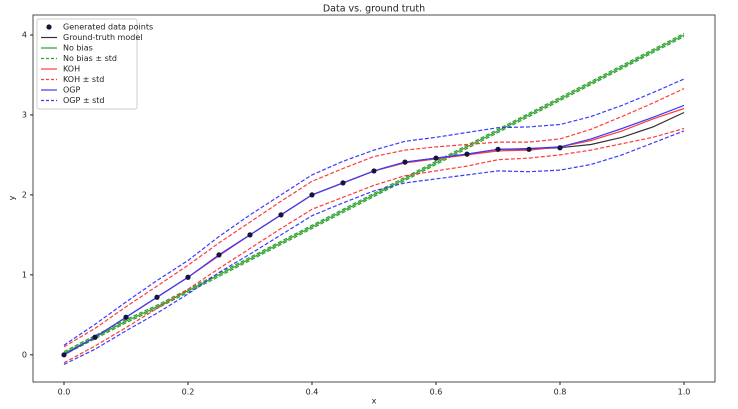 The image size is (738, 409). Describe the element at coordinates (24, 114) in the screenshot. I see `y-tick-label: 3` at that location.